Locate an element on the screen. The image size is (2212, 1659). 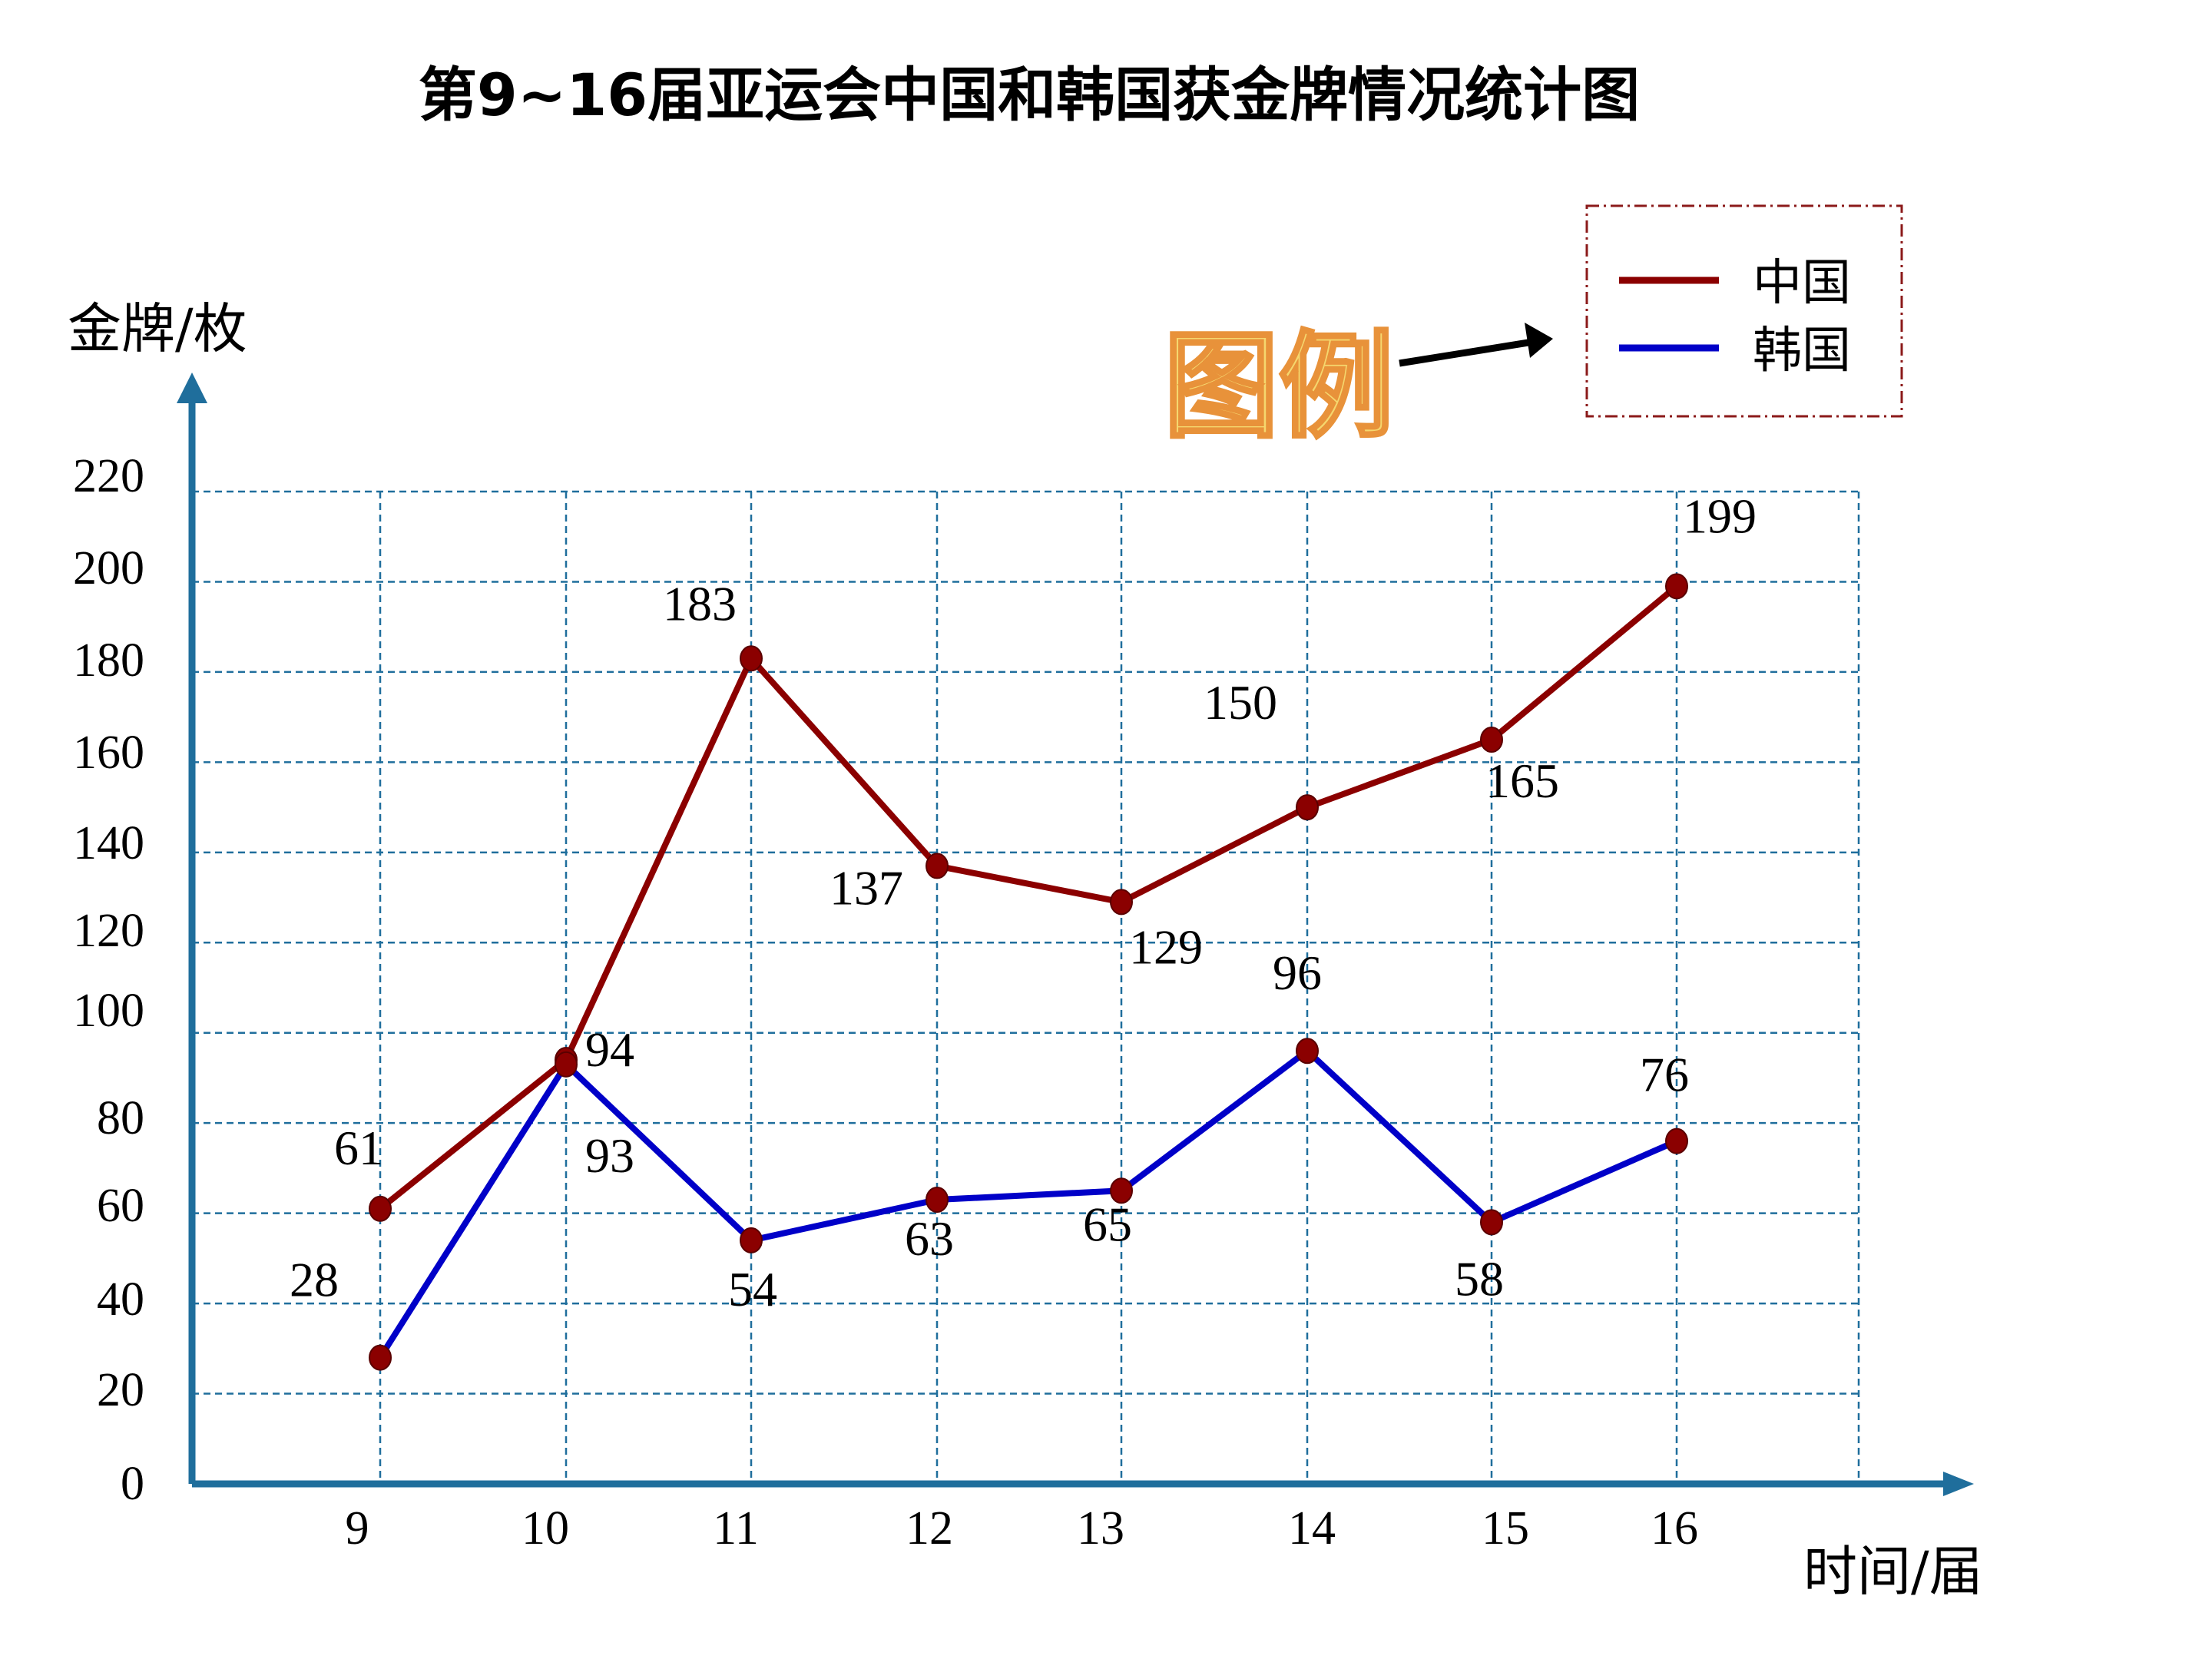
data-label-china: 199 is located at coordinates (1720, 515).